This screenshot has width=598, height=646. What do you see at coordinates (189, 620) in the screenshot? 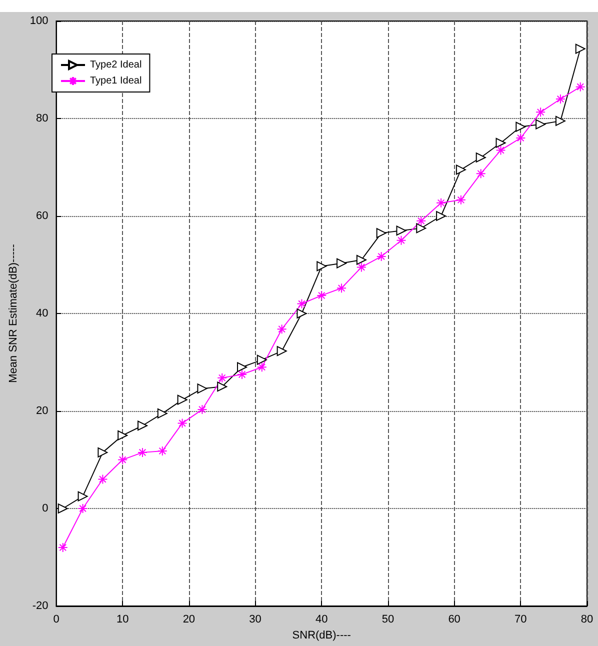
I see `x-tick-label: 20` at bounding box center [189, 620].